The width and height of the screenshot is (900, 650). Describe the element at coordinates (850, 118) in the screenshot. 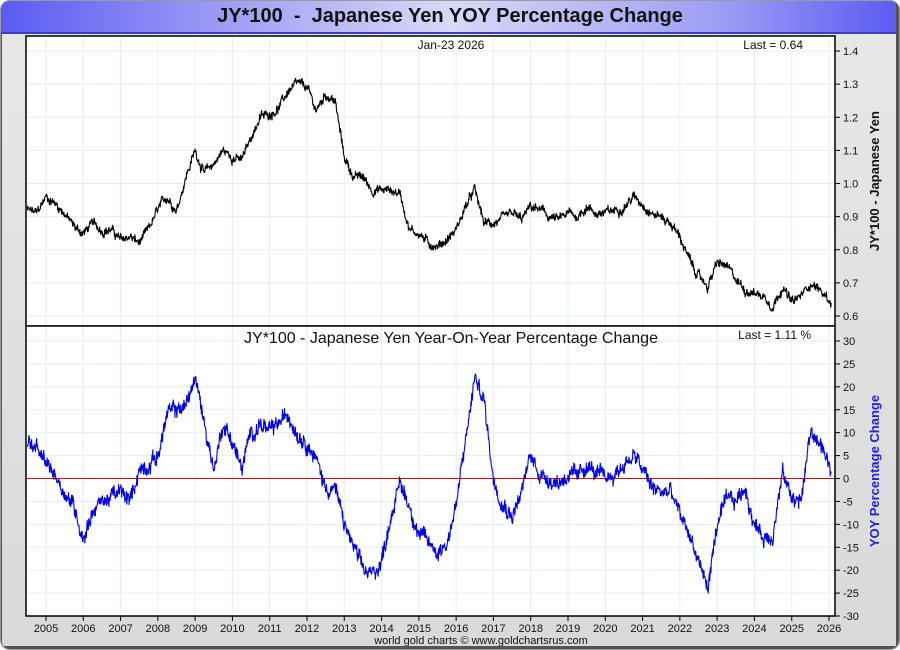

I see `y-tick-label: 1.2` at that location.